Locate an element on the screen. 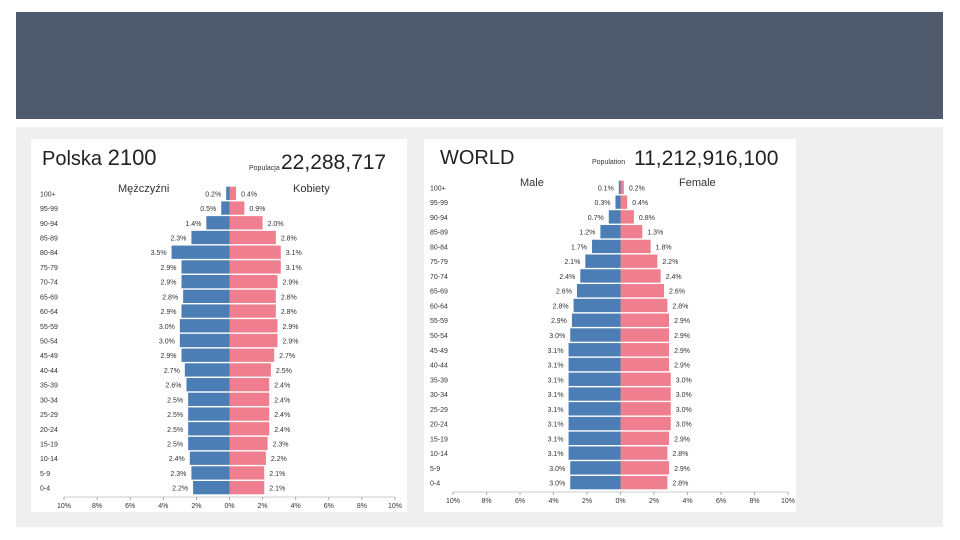 The width and height of the screenshot is (960, 540). female-data-label: 2.8% is located at coordinates (289, 239).